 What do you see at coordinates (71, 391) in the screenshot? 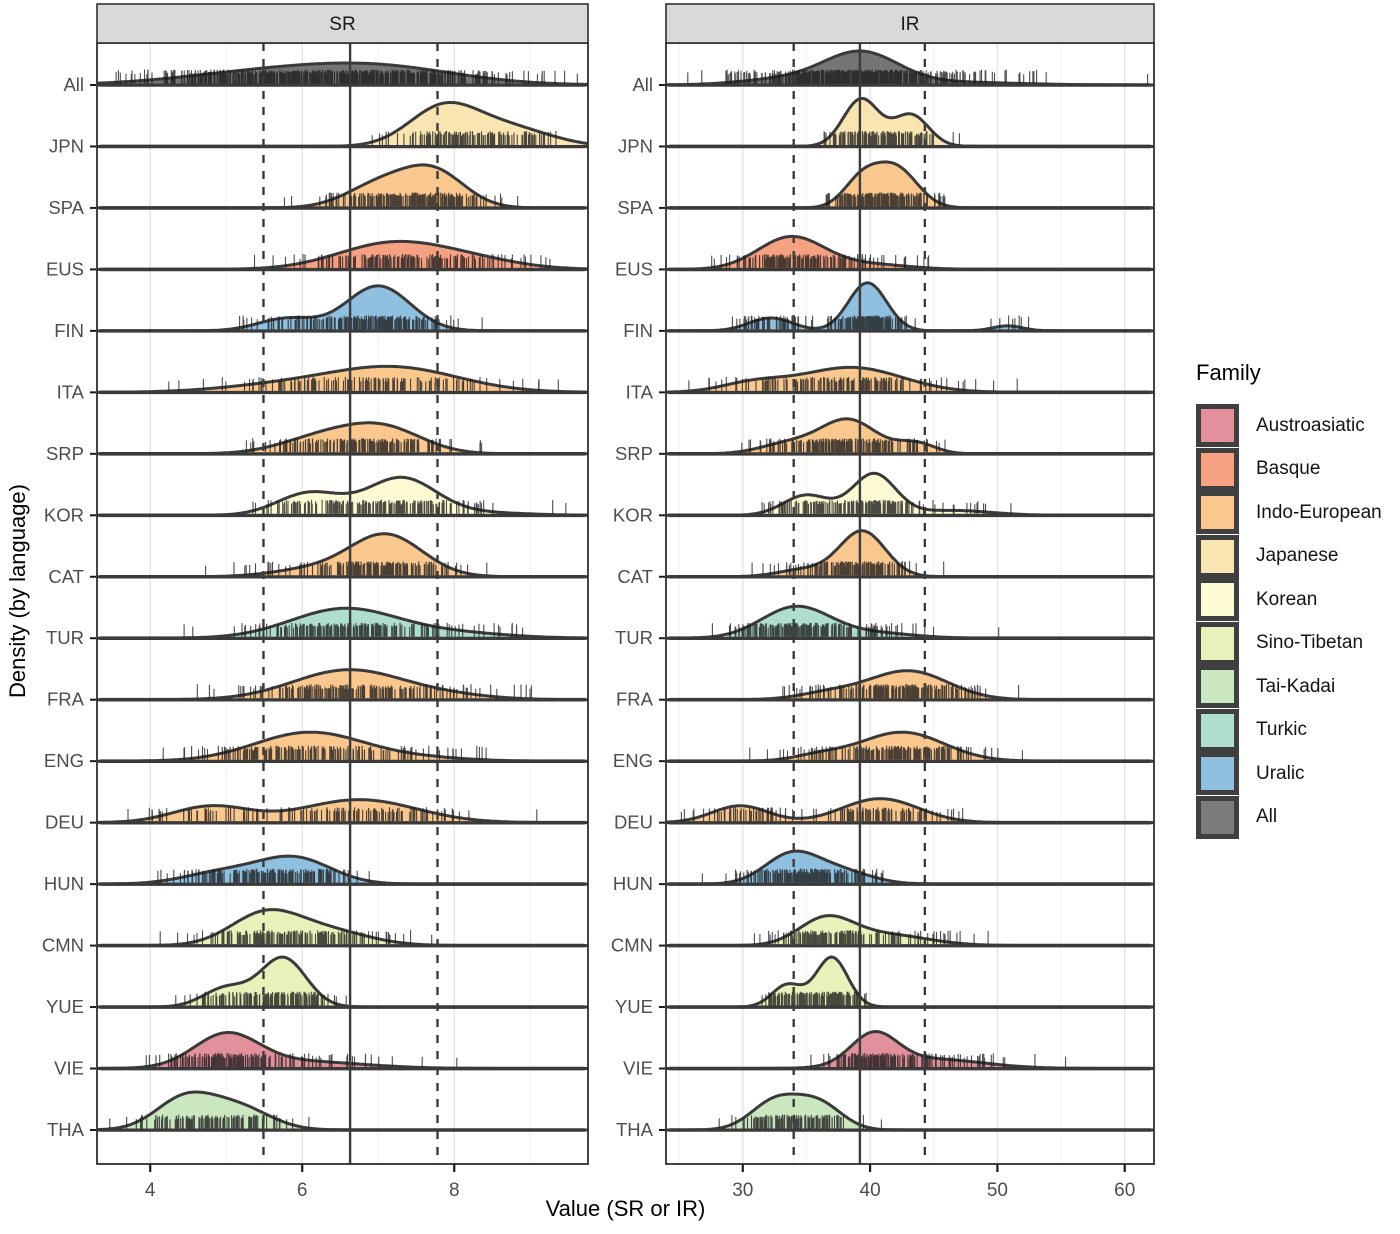
I see `row-label-ITA: ITA` at bounding box center [71, 391].